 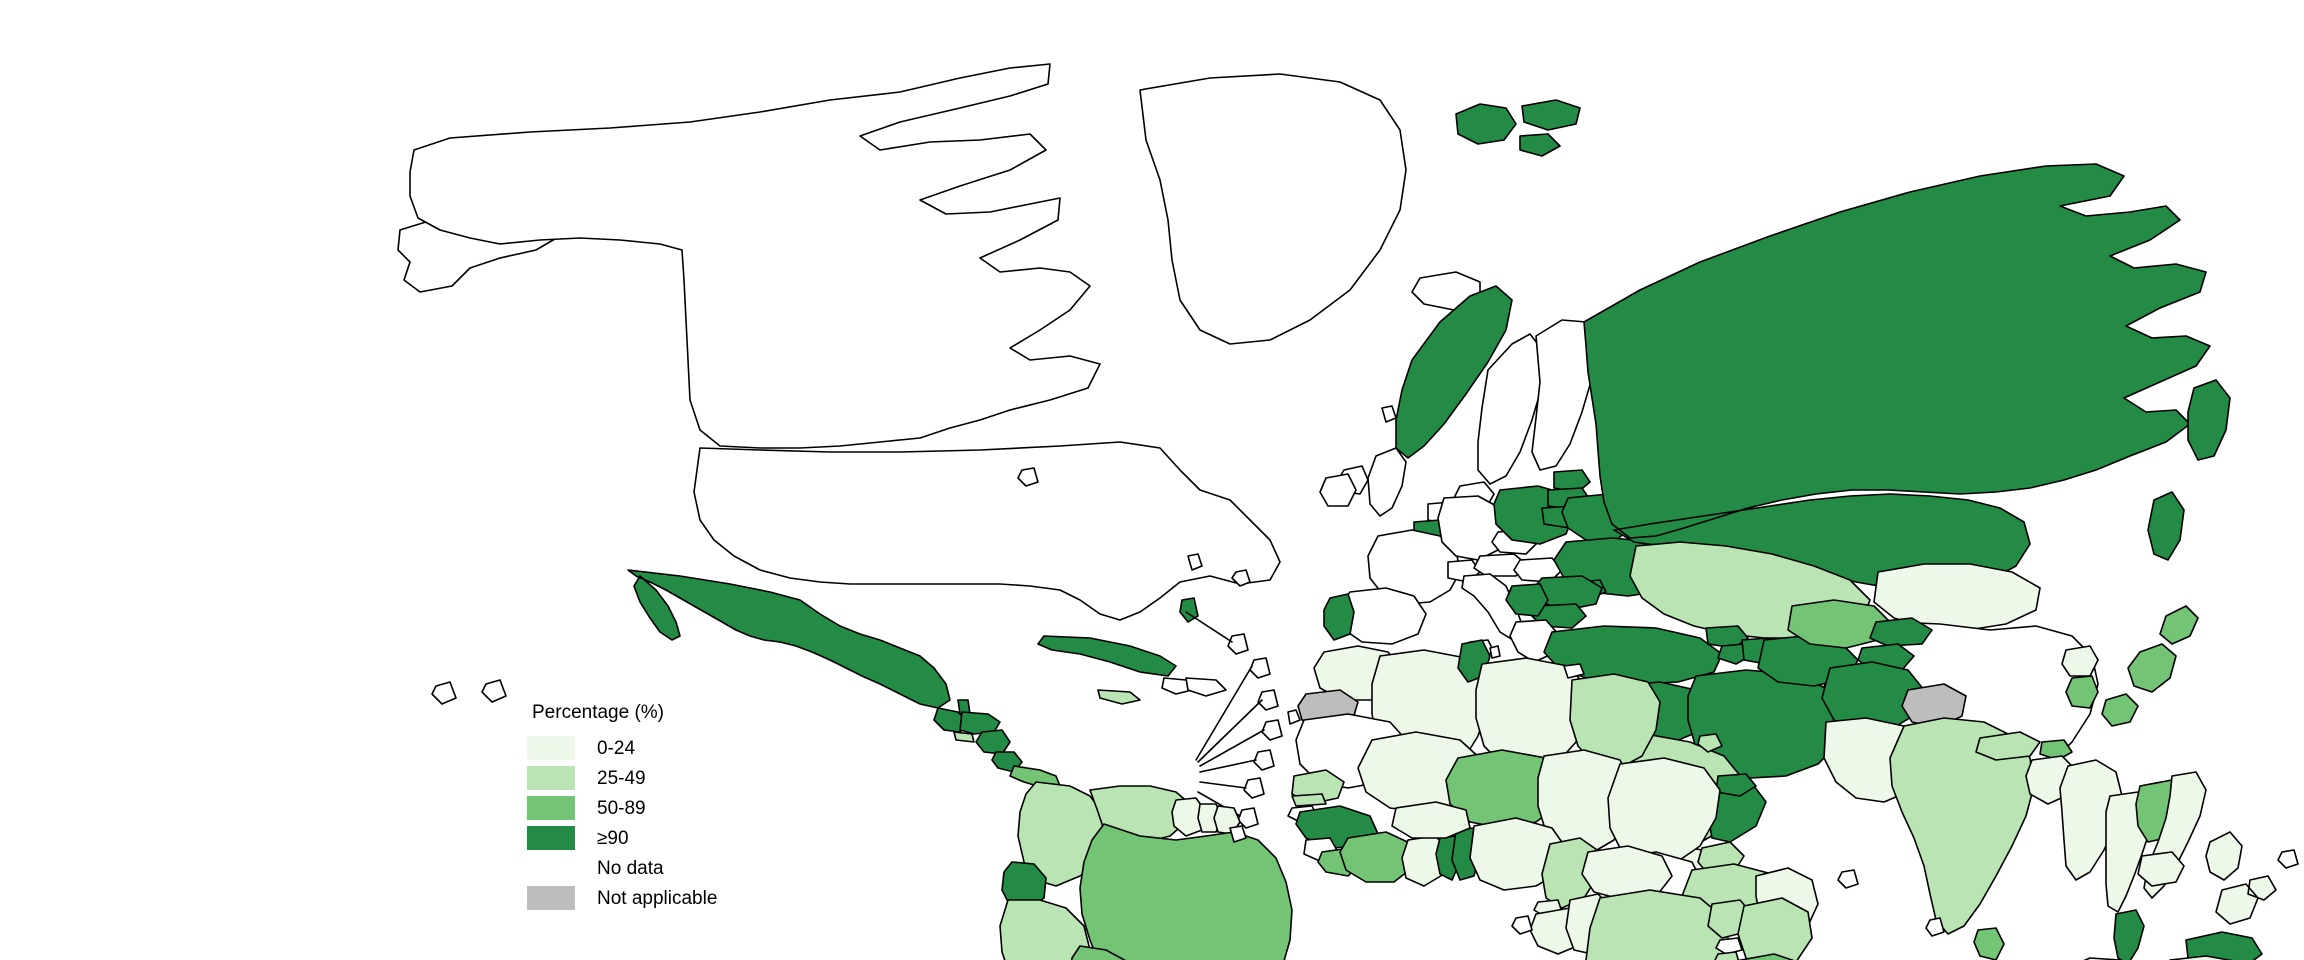 What do you see at coordinates (2056, 750) in the screenshot?
I see `country-bhutan` at bounding box center [2056, 750].